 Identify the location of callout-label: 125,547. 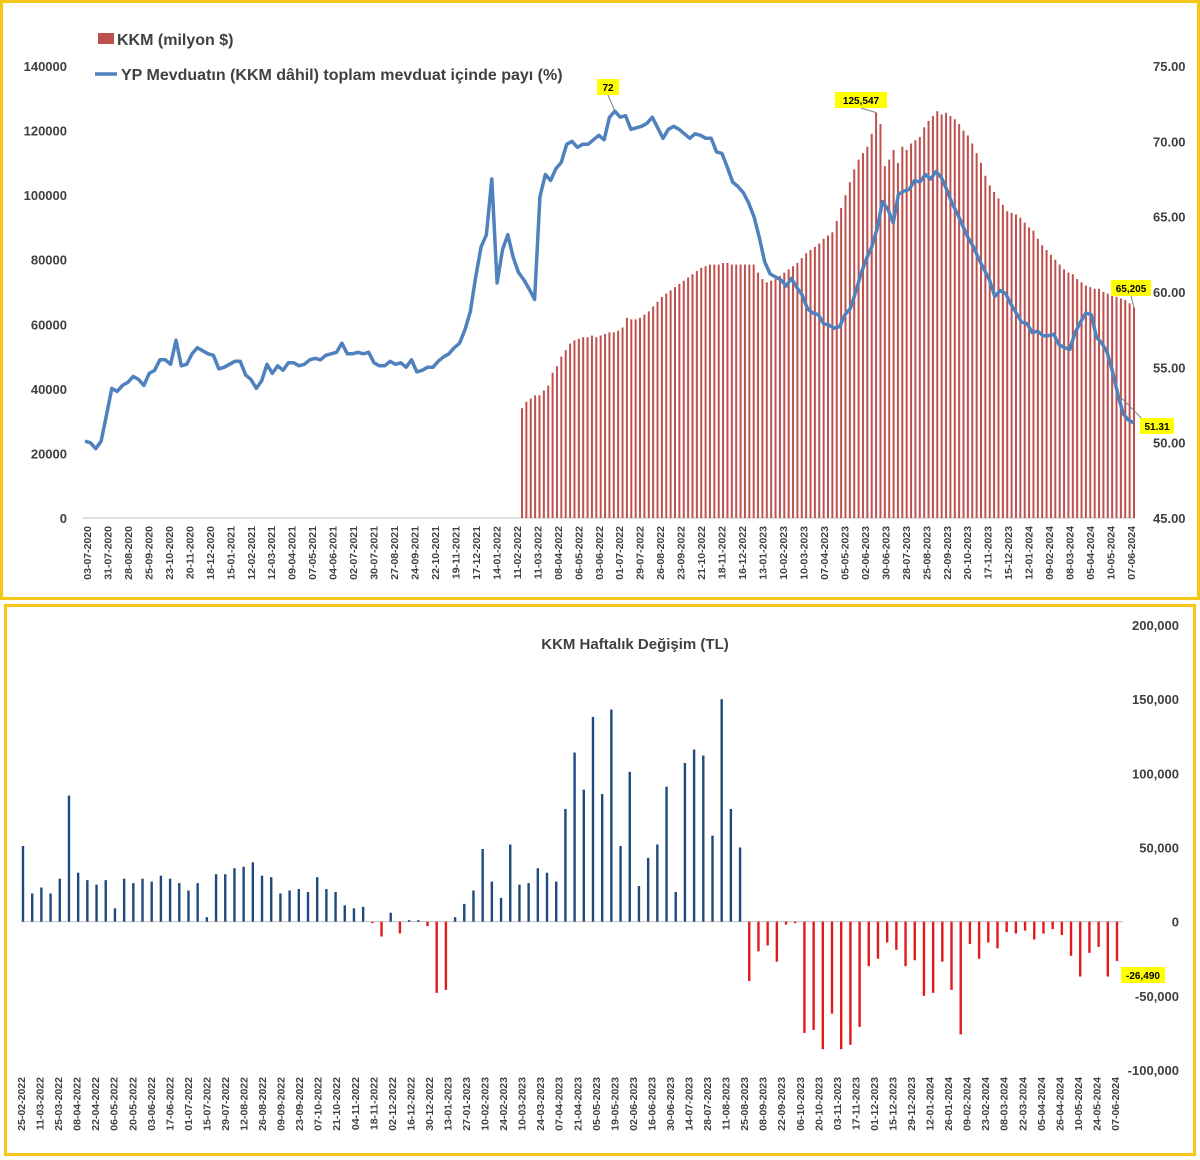
(861, 101).